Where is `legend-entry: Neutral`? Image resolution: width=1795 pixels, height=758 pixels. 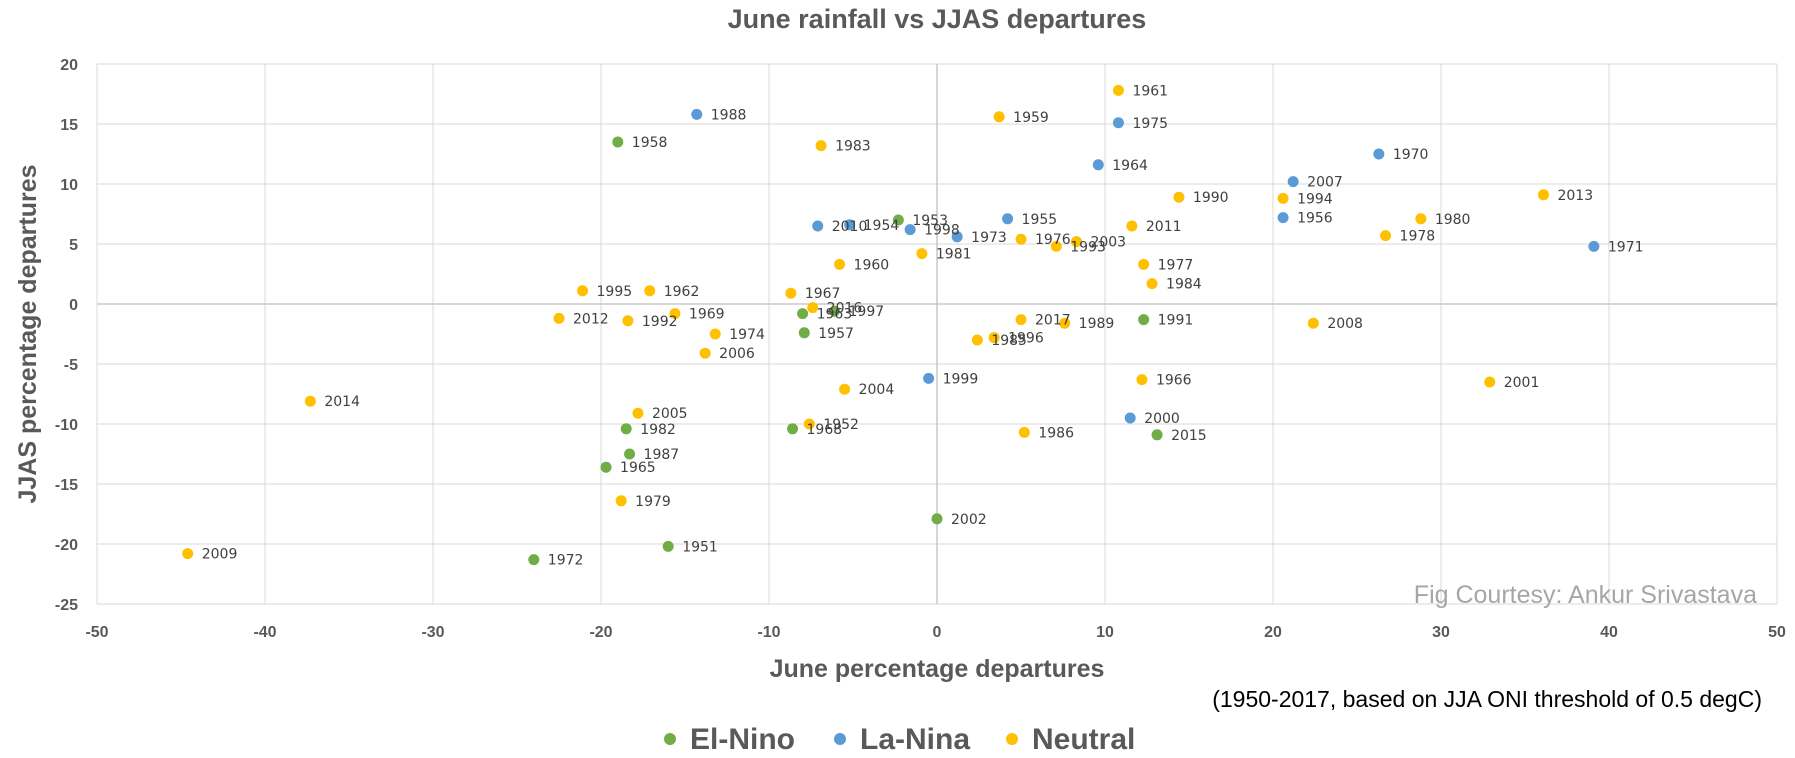
legend-entry: Neutral is located at coordinates (1083, 739).